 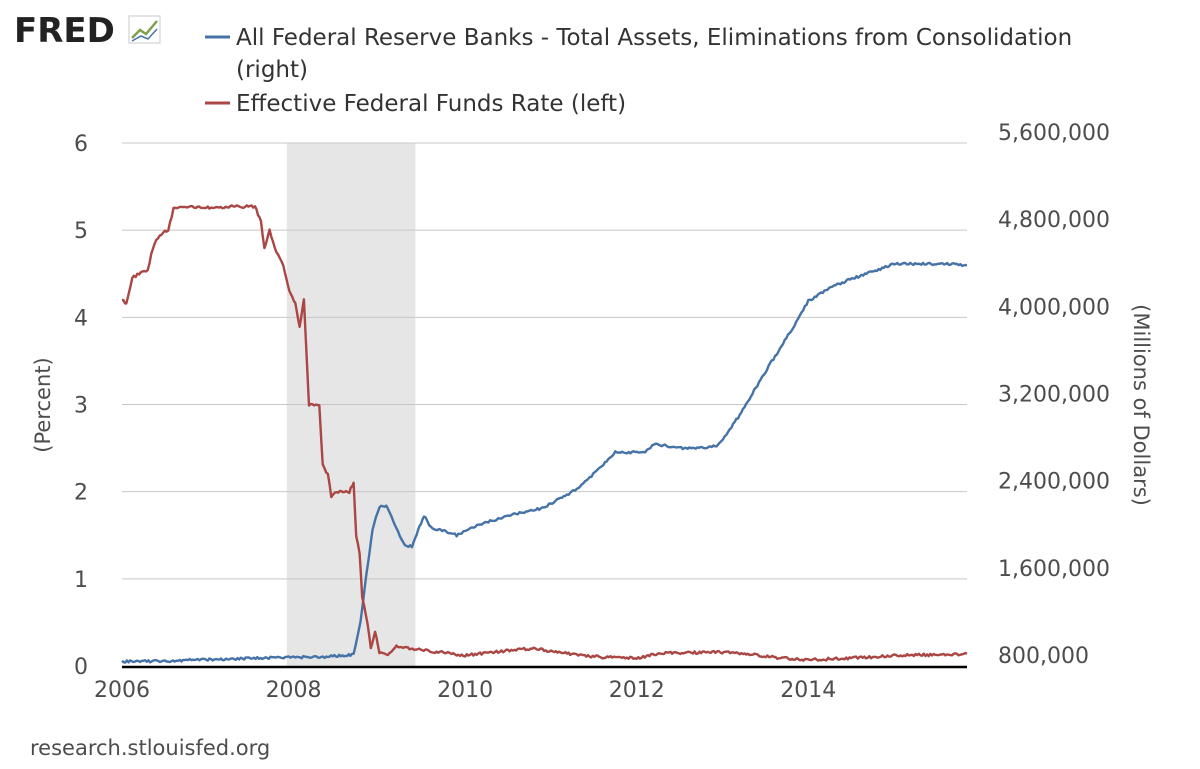 I want to click on y-left-tick-label: 0, so click(x=81, y=667).